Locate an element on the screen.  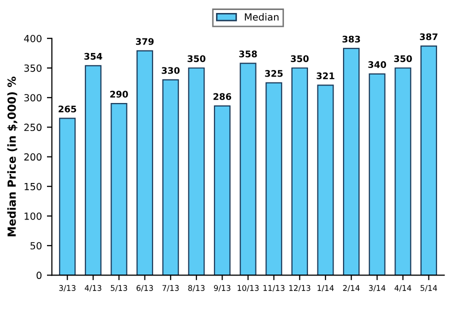
data-label: 383 is located at coordinates (351, 39).